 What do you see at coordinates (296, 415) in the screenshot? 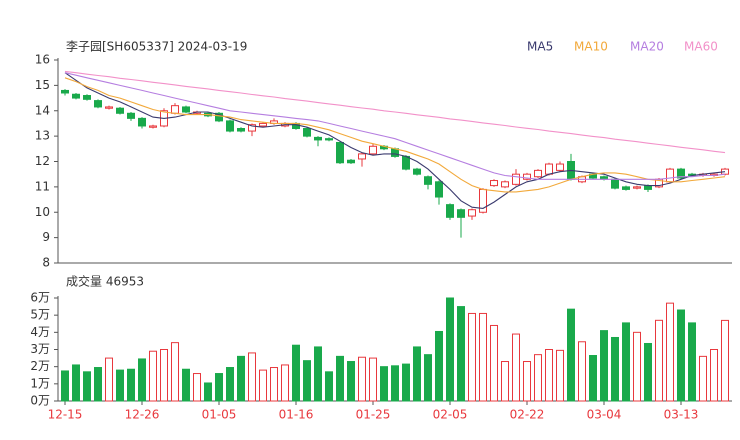
I see `x-tick-label: 01-16` at bounding box center [296, 415].